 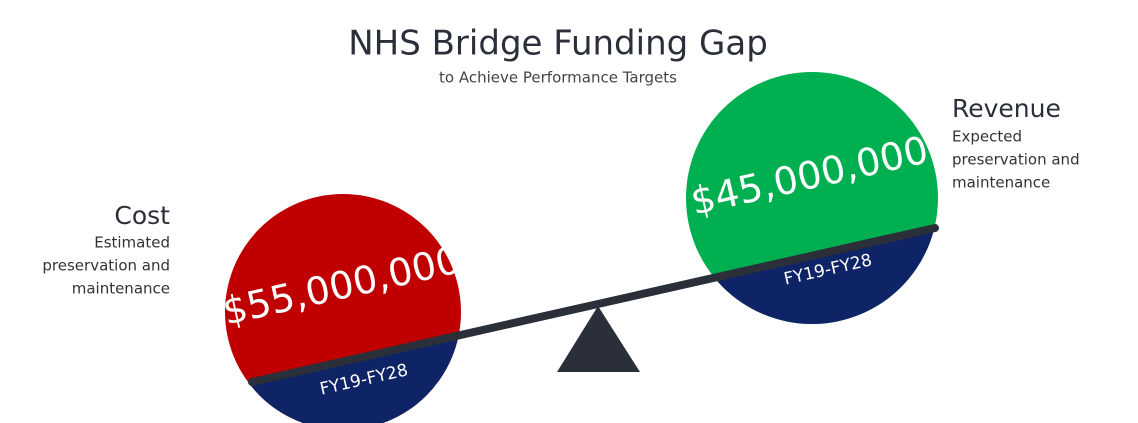 What do you see at coordinates (132, 243) in the screenshot?
I see `cost-description-line: Estimated` at bounding box center [132, 243].